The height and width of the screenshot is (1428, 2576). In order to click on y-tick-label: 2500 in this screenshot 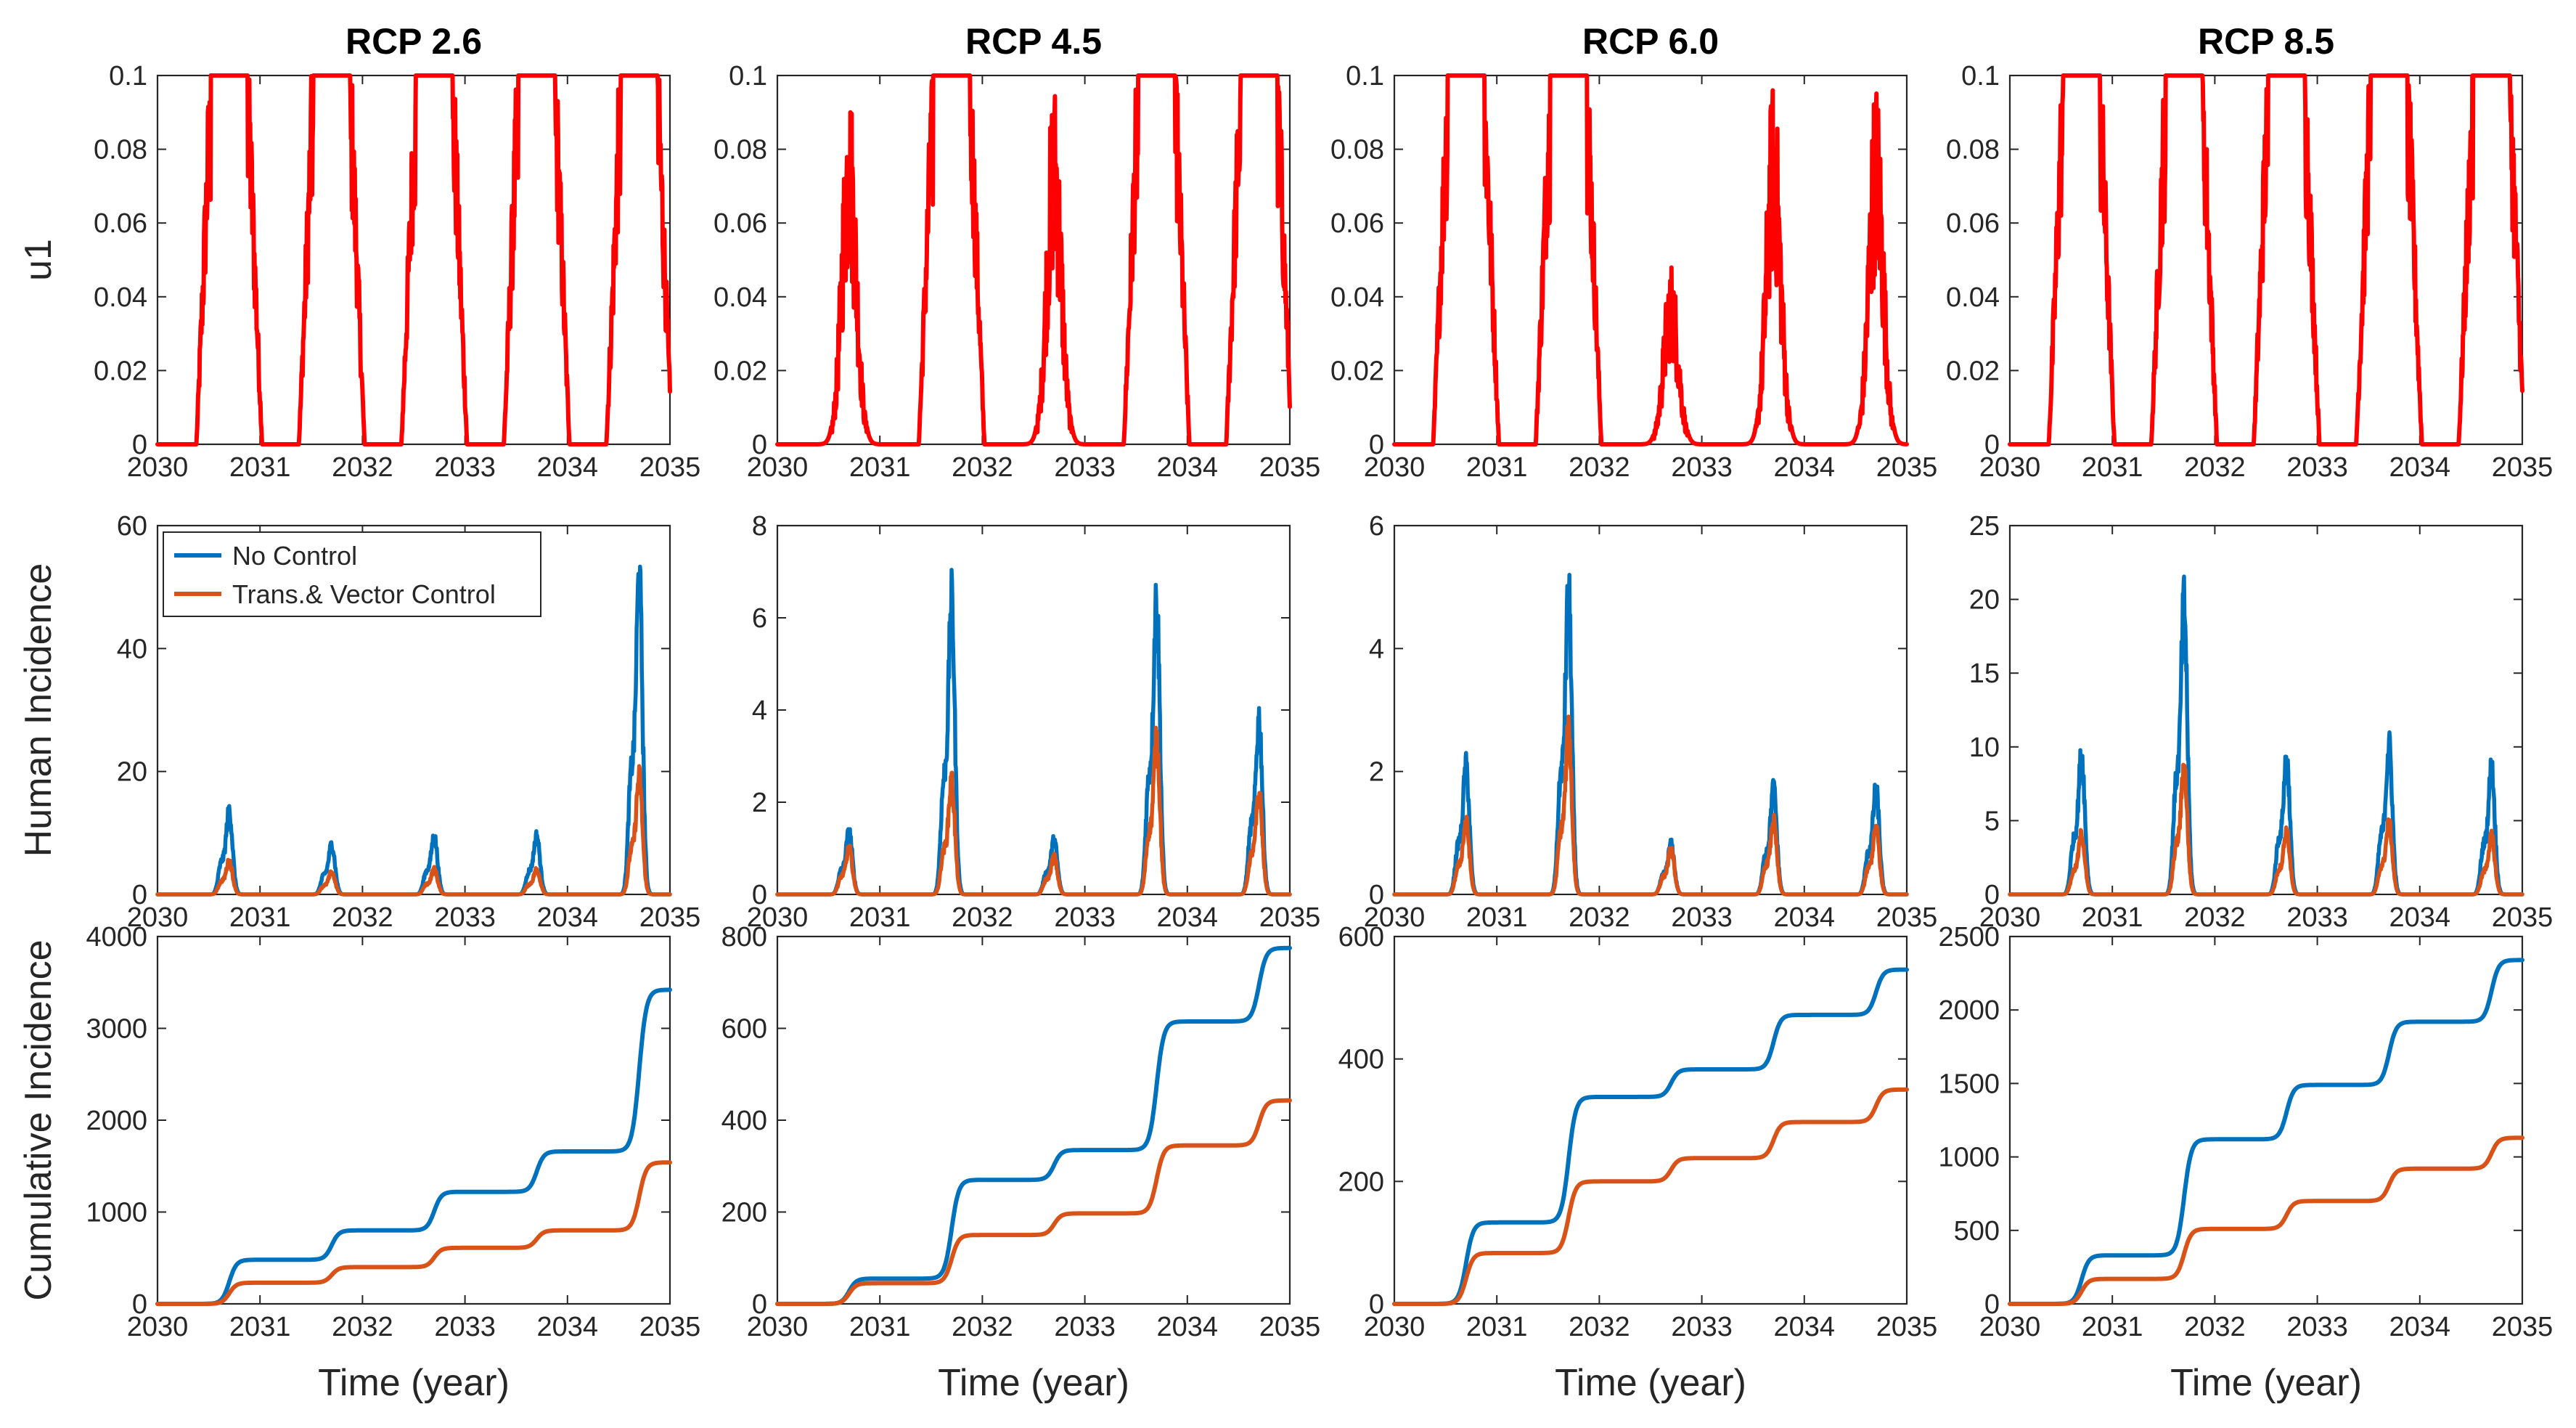, I will do `click(1969, 937)`.